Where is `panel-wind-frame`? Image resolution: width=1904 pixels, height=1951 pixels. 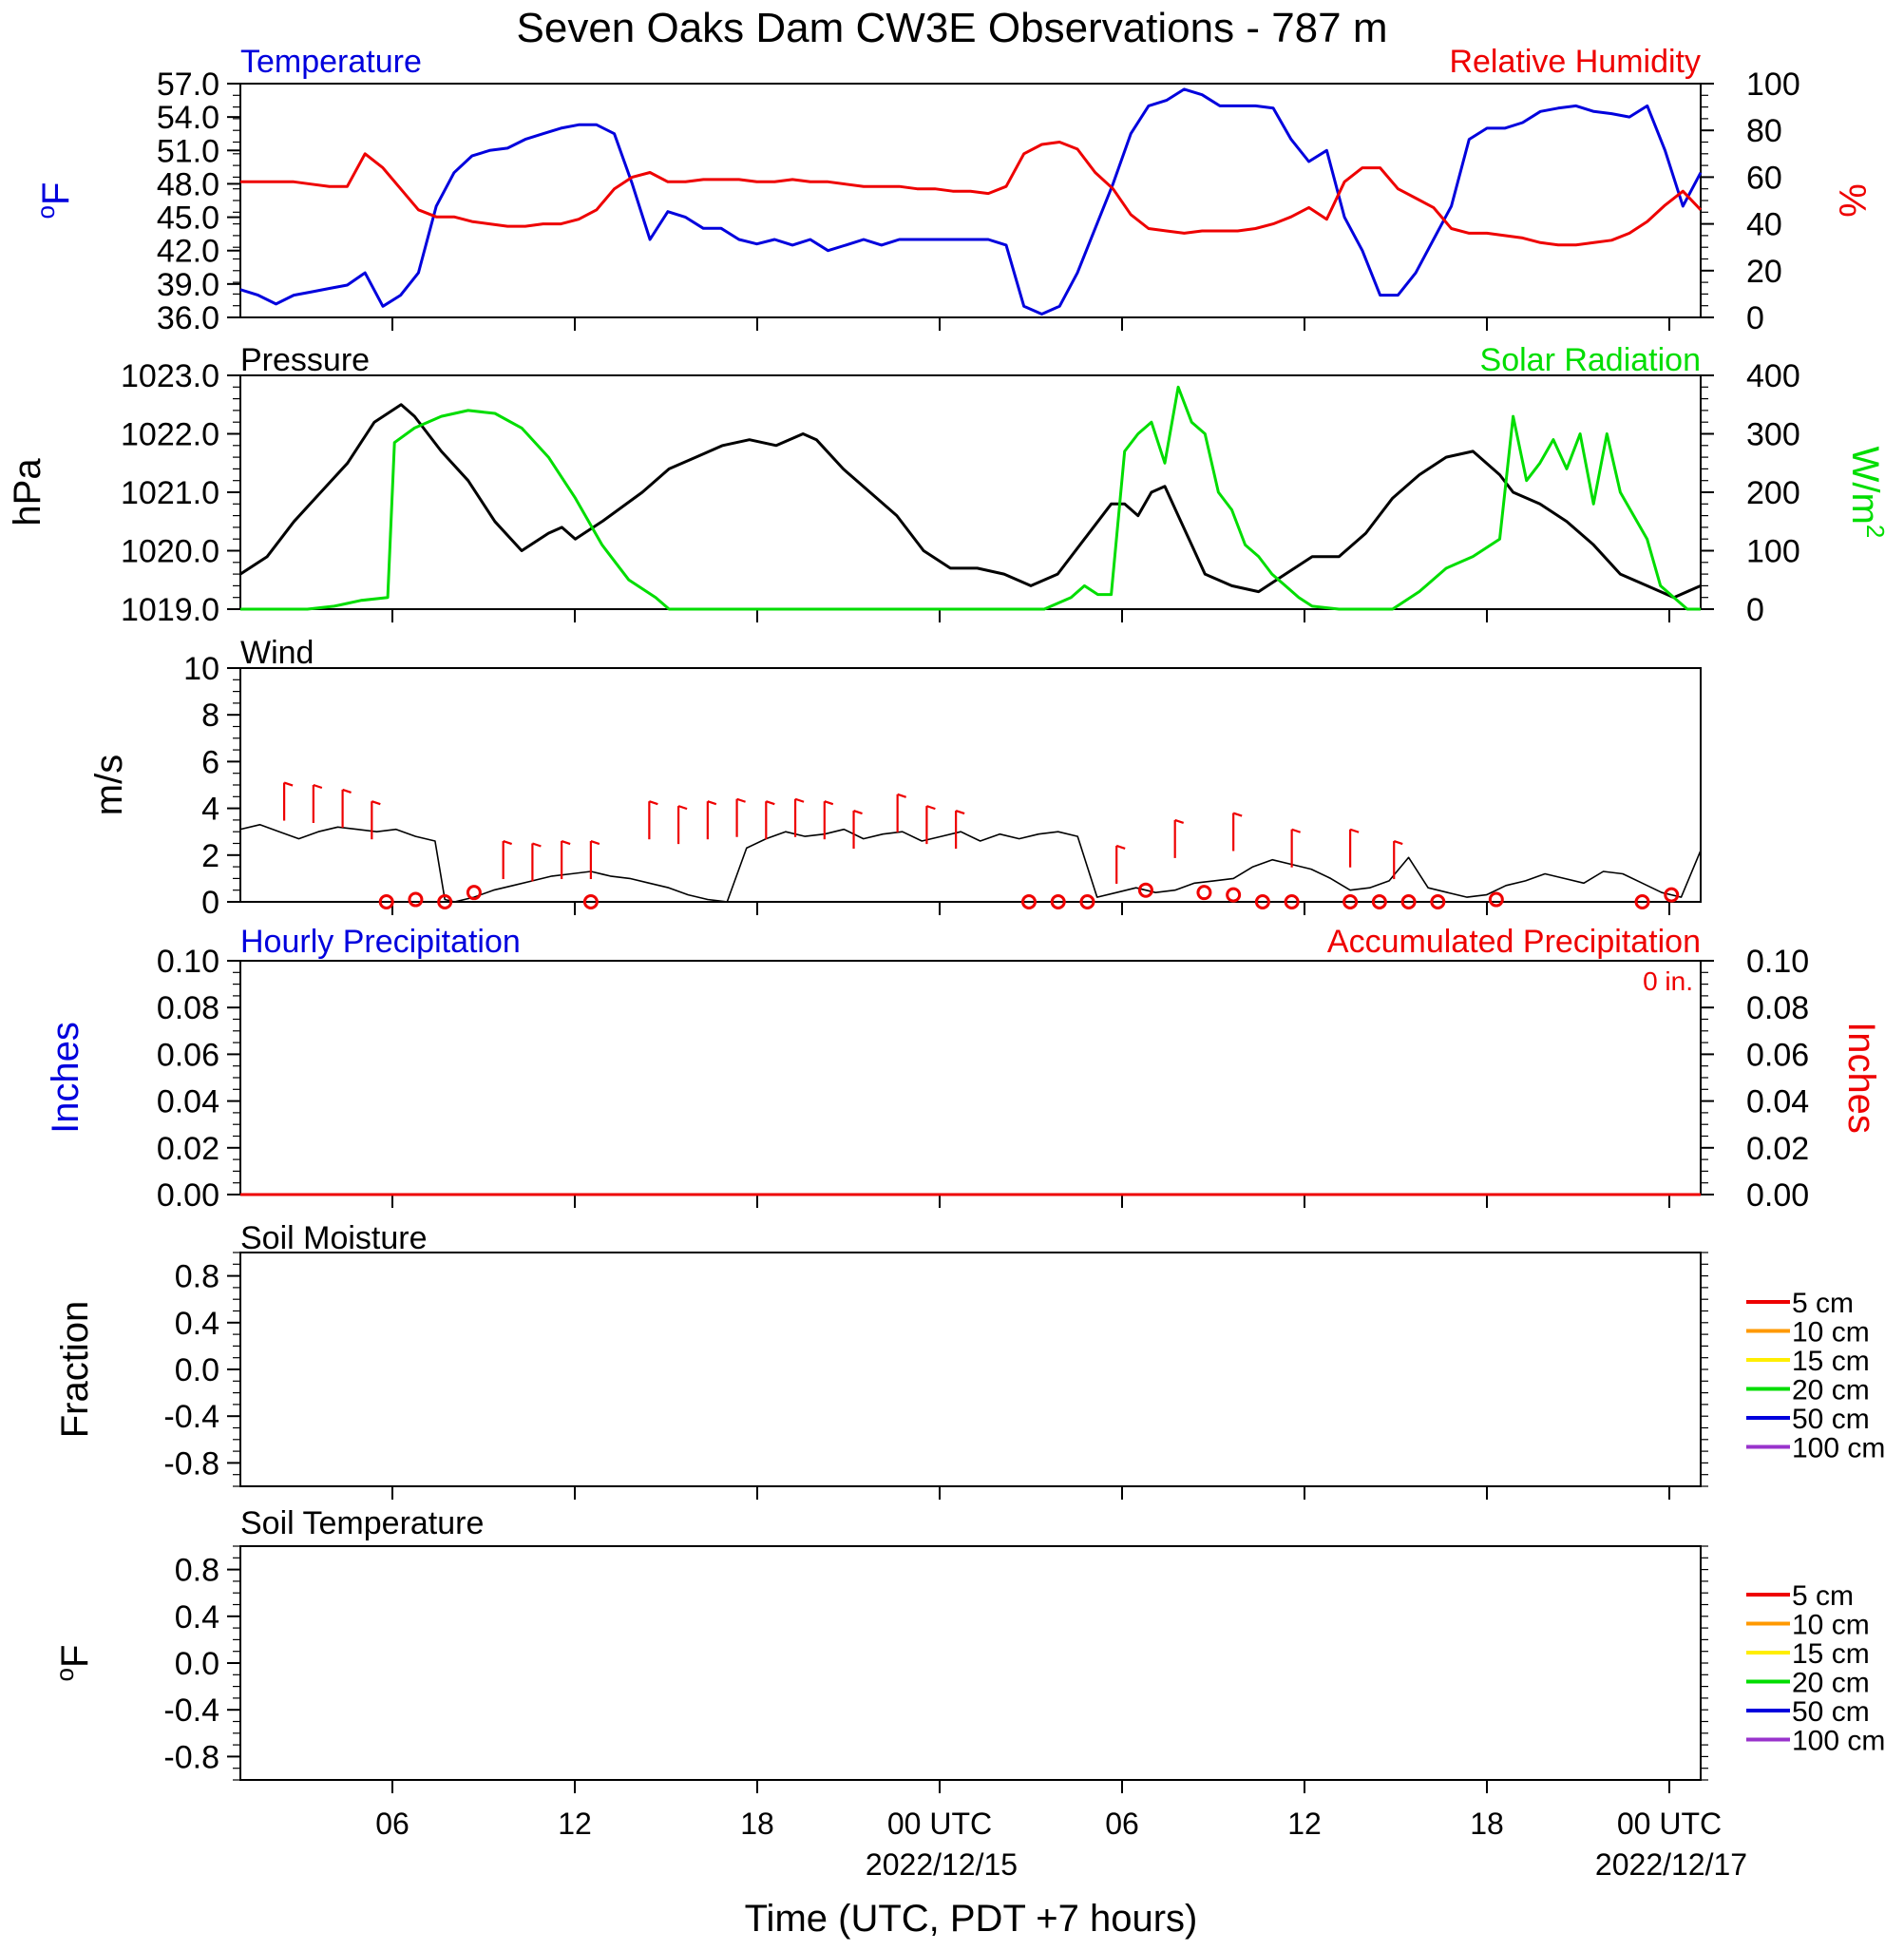
panel-wind-frame is located at coordinates (971, 785).